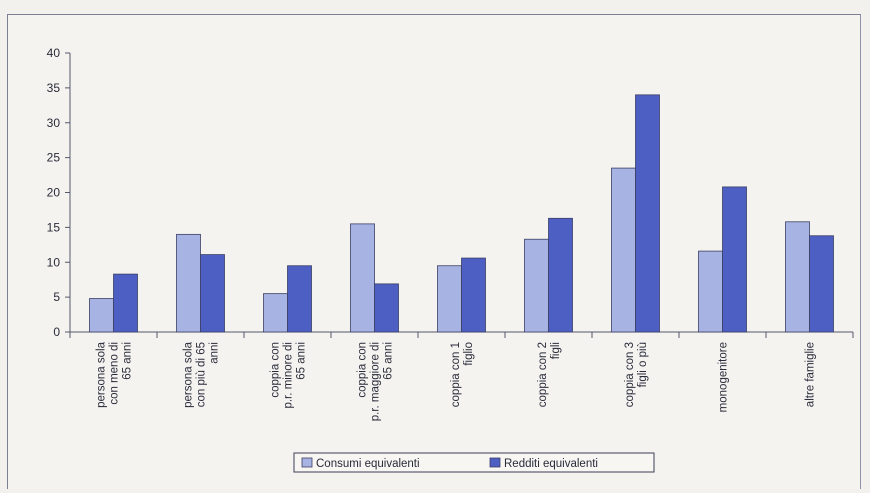  I want to click on legend: Consumi equivalenti Redditi equivalenti, so click(474, 462).